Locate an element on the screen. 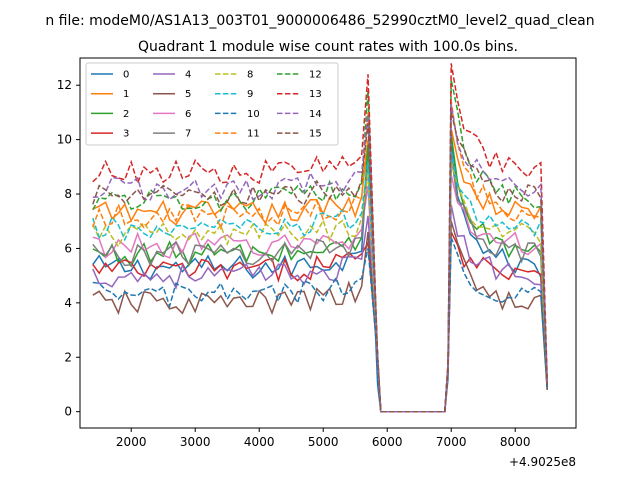 This screenshot has width=640, height=480. legend-label-12: 12 is located at coordinates (315, 75).